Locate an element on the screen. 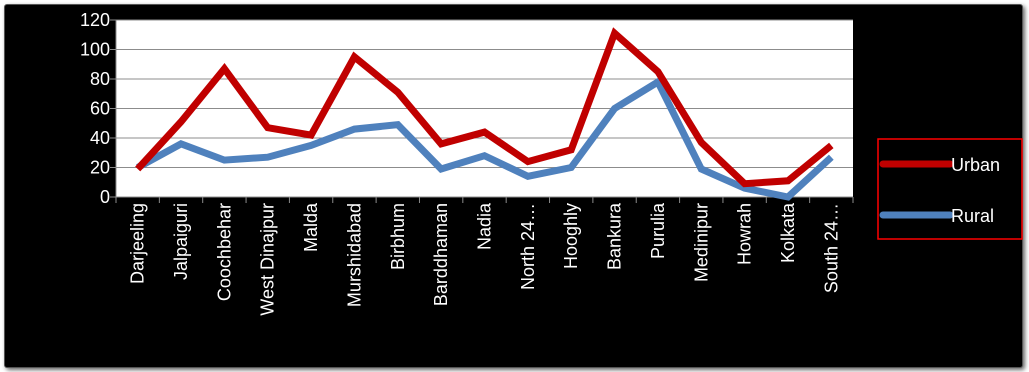 The height and width of the screenshot is (372, 1029). y-tick-label-60: 60 is located at coordinates (100, 109).